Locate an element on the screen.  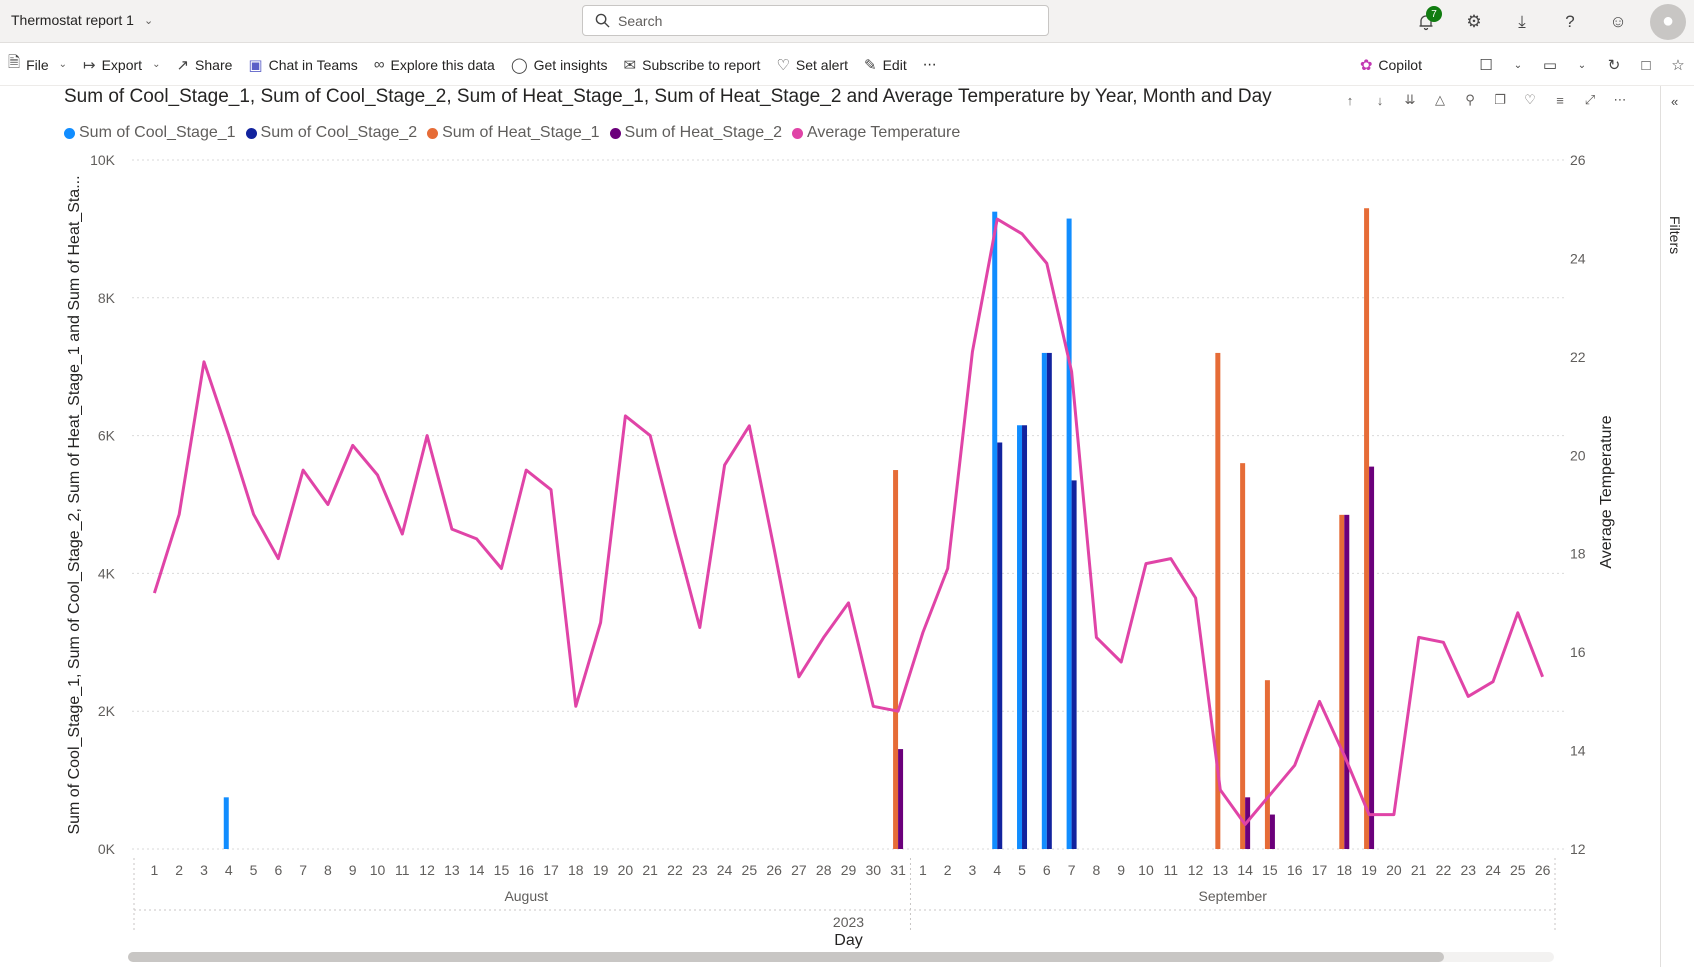
lightbulb-icon: ◯ is located at coordinates (519, 65).